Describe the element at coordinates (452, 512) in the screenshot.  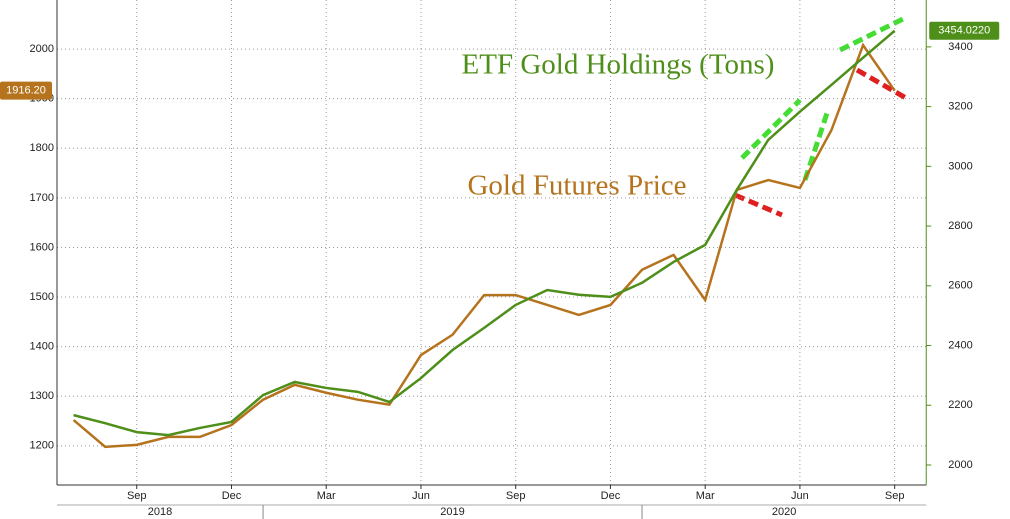
I see `year-label: 2019` at that location.